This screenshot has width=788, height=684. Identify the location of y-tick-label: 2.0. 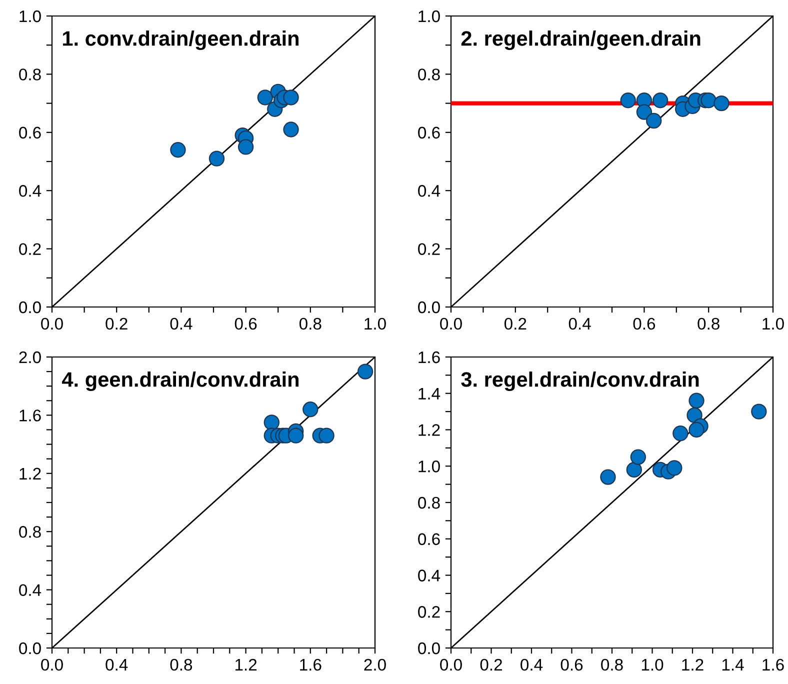
(30, 357).